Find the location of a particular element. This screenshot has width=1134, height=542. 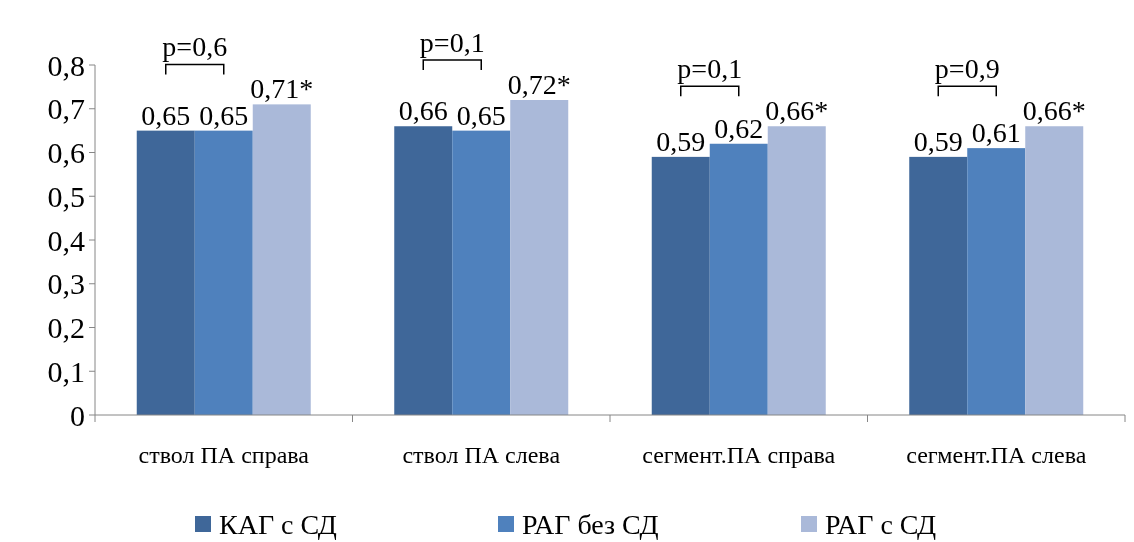

y-tick-label: 0 is located at coordinates (77, 415).